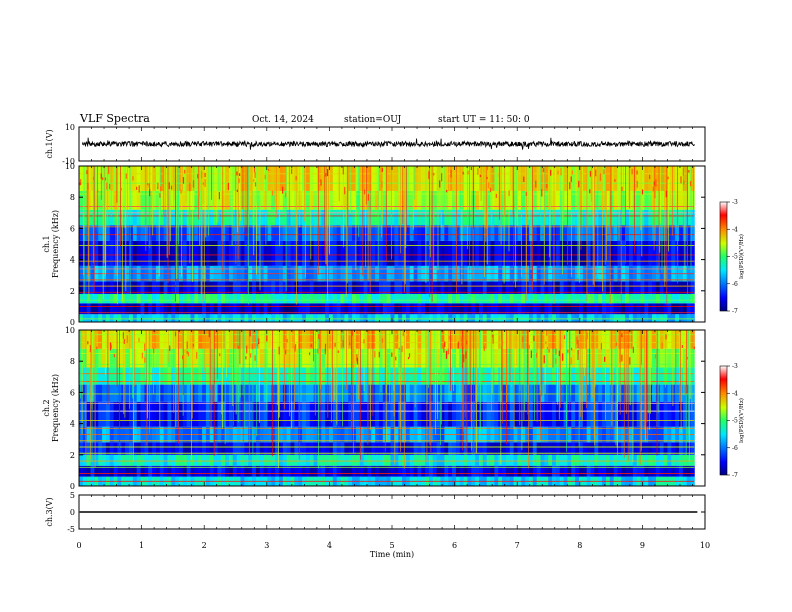 This screenshot has height=612, width=792. I want to click on figure-title: VLF Spectra, so click(114, 118).